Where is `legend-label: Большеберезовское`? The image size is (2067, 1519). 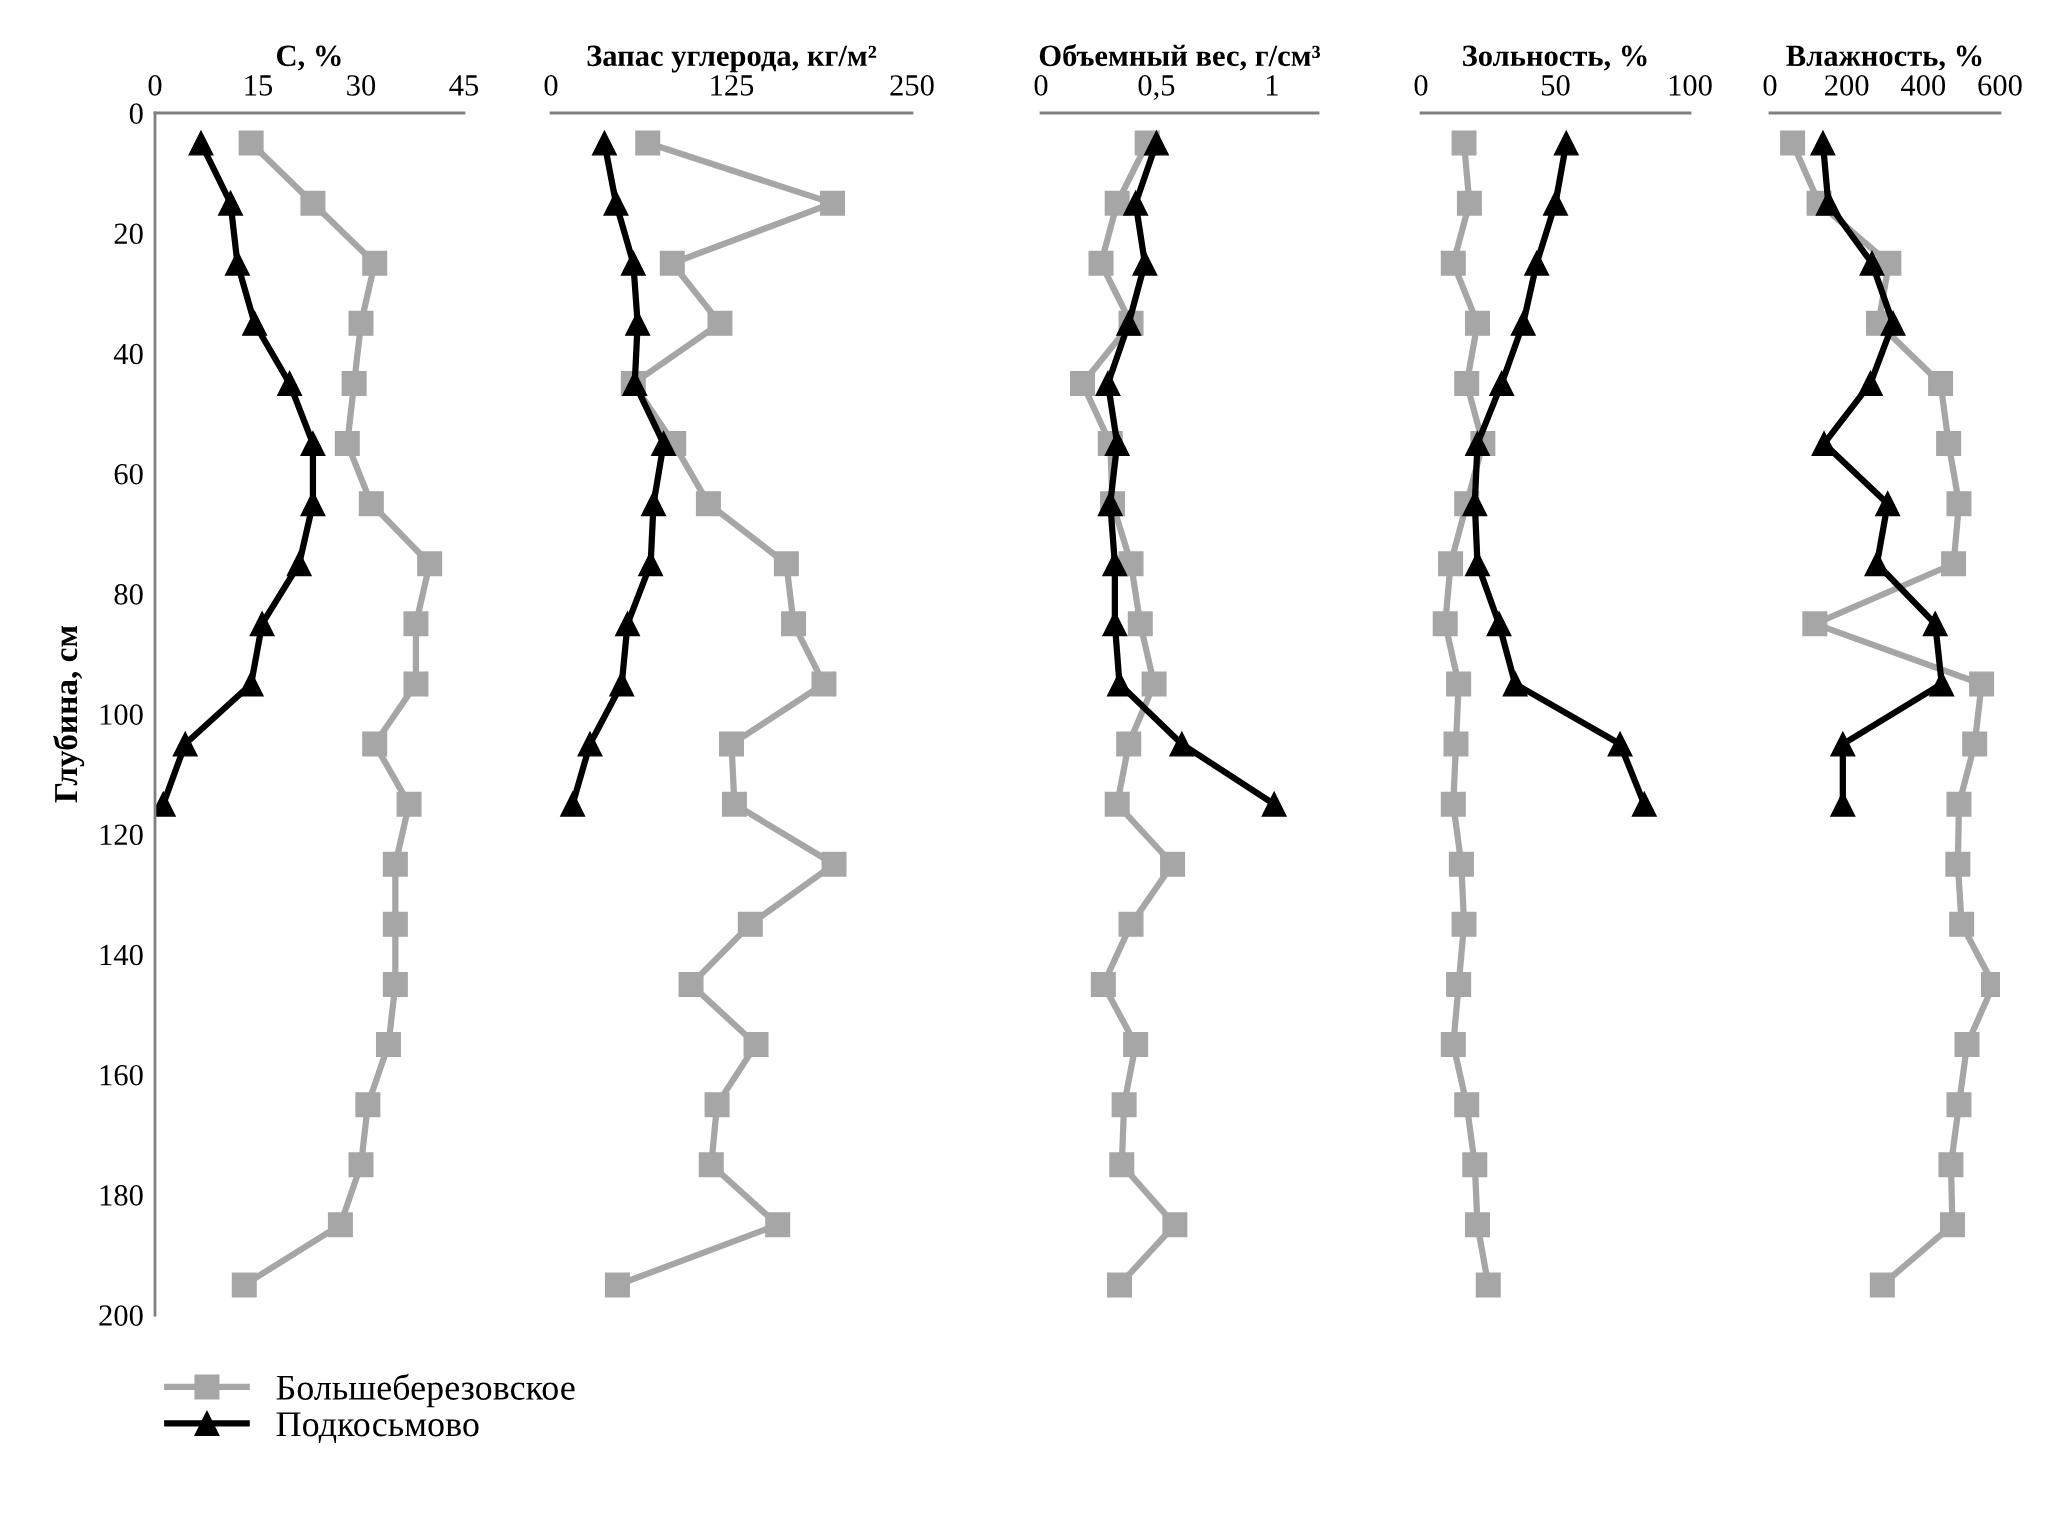 legend-label: Большеберезовское is located at coordinates (425, 1390).